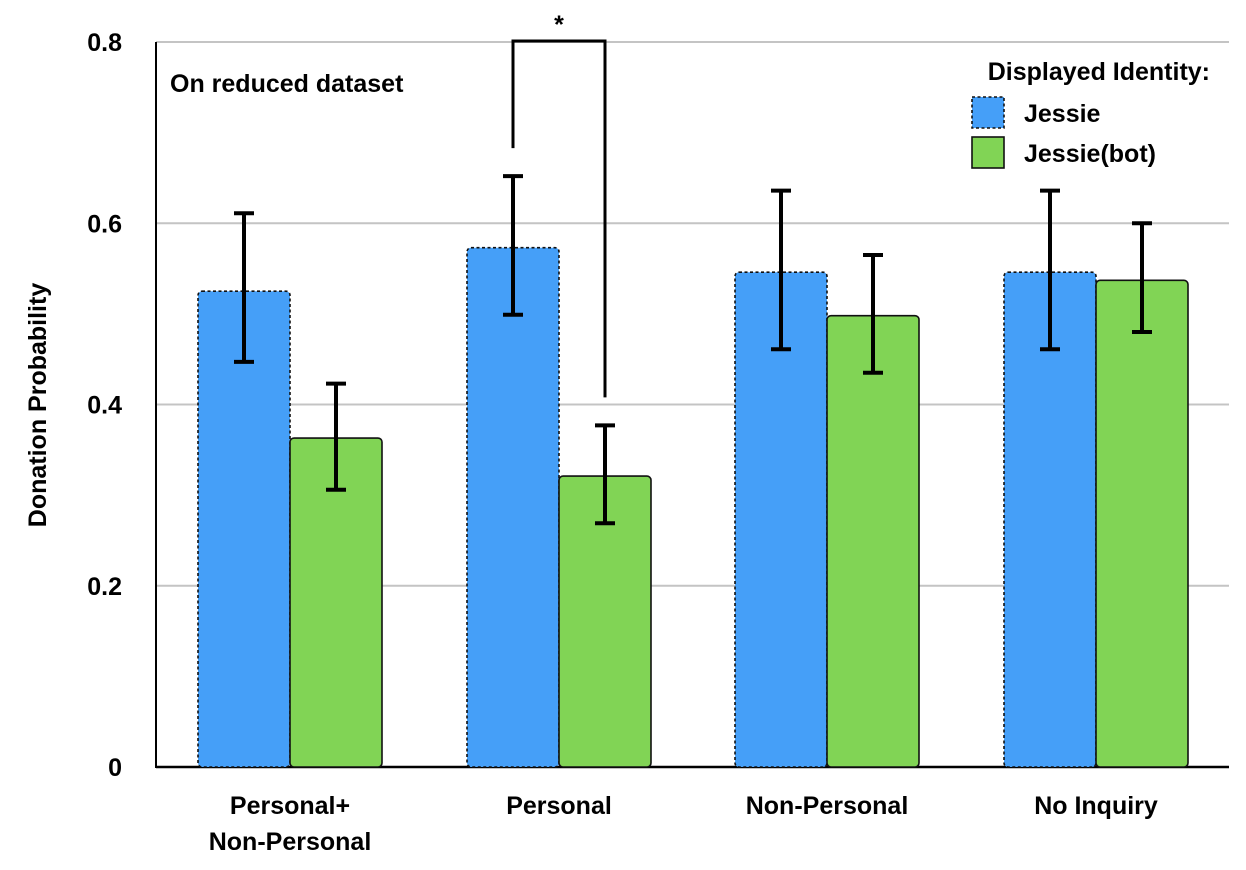  Describe the element at coordinates (287, 84) in the screenshot. I see `annotation-text: On reduced dataset` at that location.